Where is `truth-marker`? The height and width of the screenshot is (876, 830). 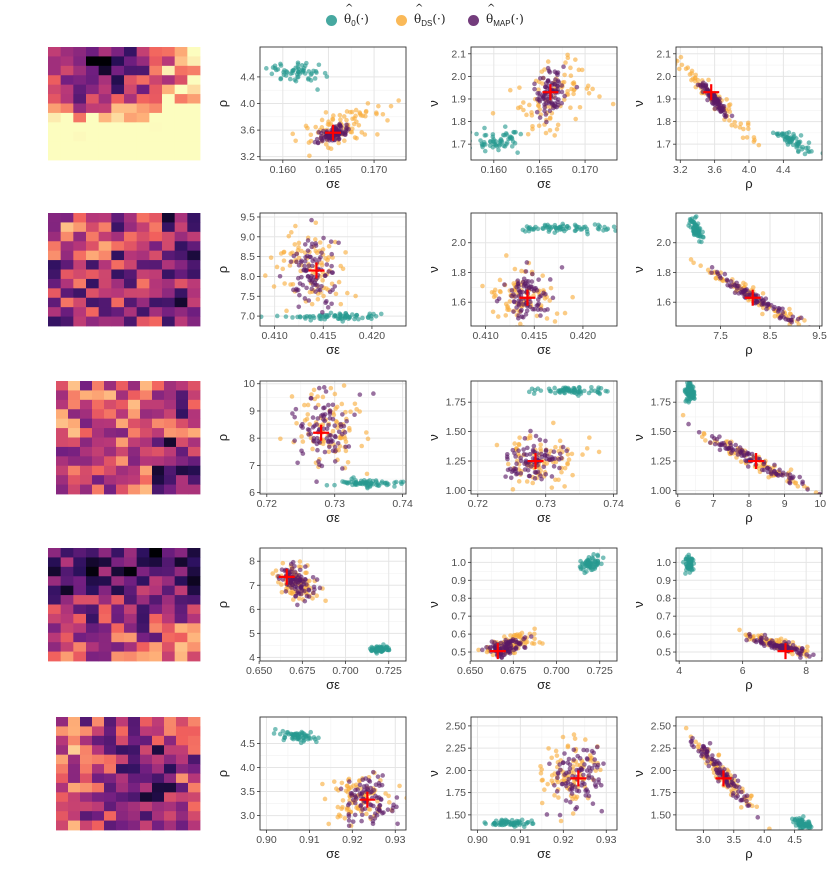
truth-marker is located at coordinates (316, 270).